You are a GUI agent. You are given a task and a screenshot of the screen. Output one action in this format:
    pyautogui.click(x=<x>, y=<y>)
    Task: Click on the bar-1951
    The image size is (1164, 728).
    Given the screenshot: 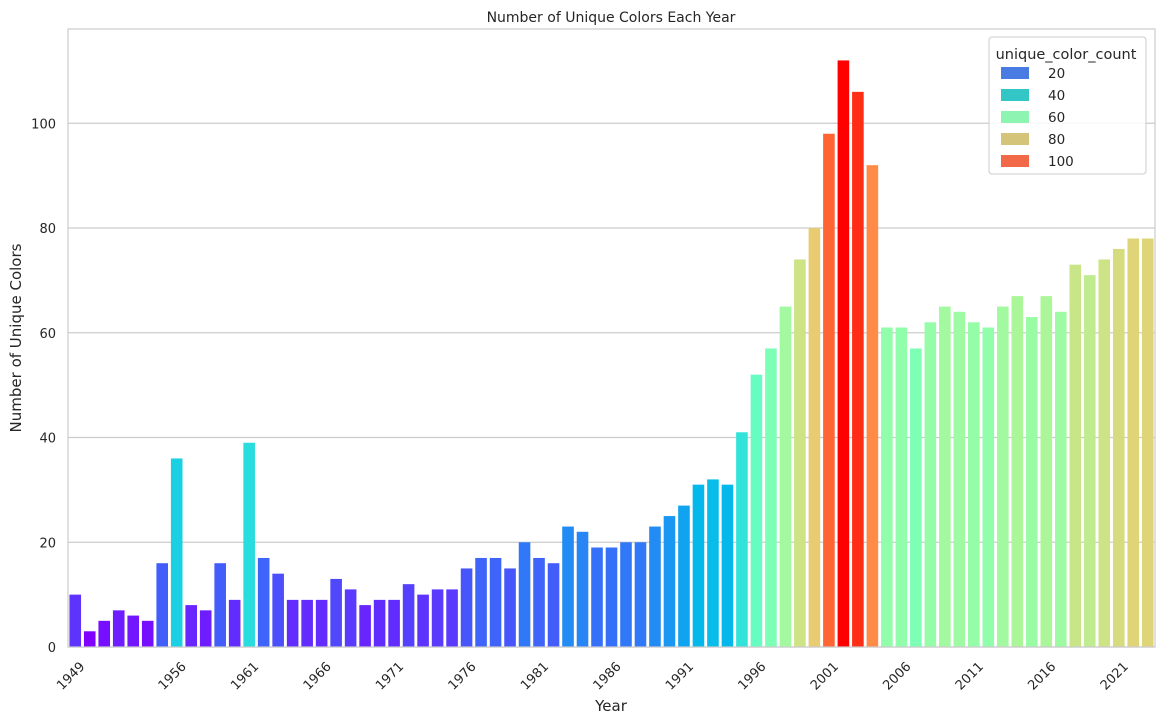 What is the action you would take?
    pyautogui.click(x=104, y=633)
    